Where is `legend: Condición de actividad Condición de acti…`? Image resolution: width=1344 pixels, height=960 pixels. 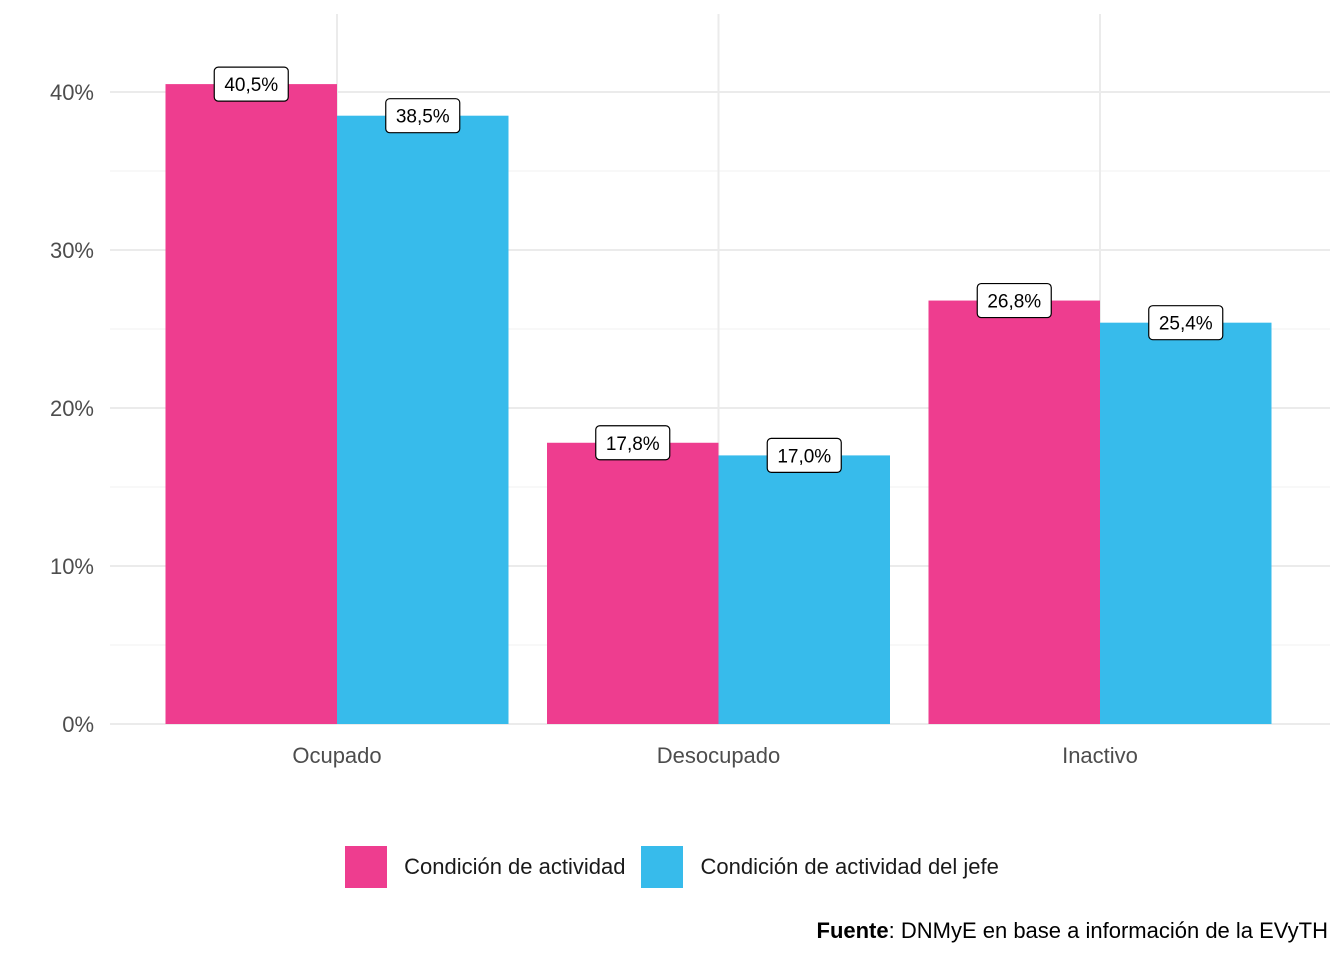 legend: Condición de actividad Condición de acti… is located at coordinates (672, 867).